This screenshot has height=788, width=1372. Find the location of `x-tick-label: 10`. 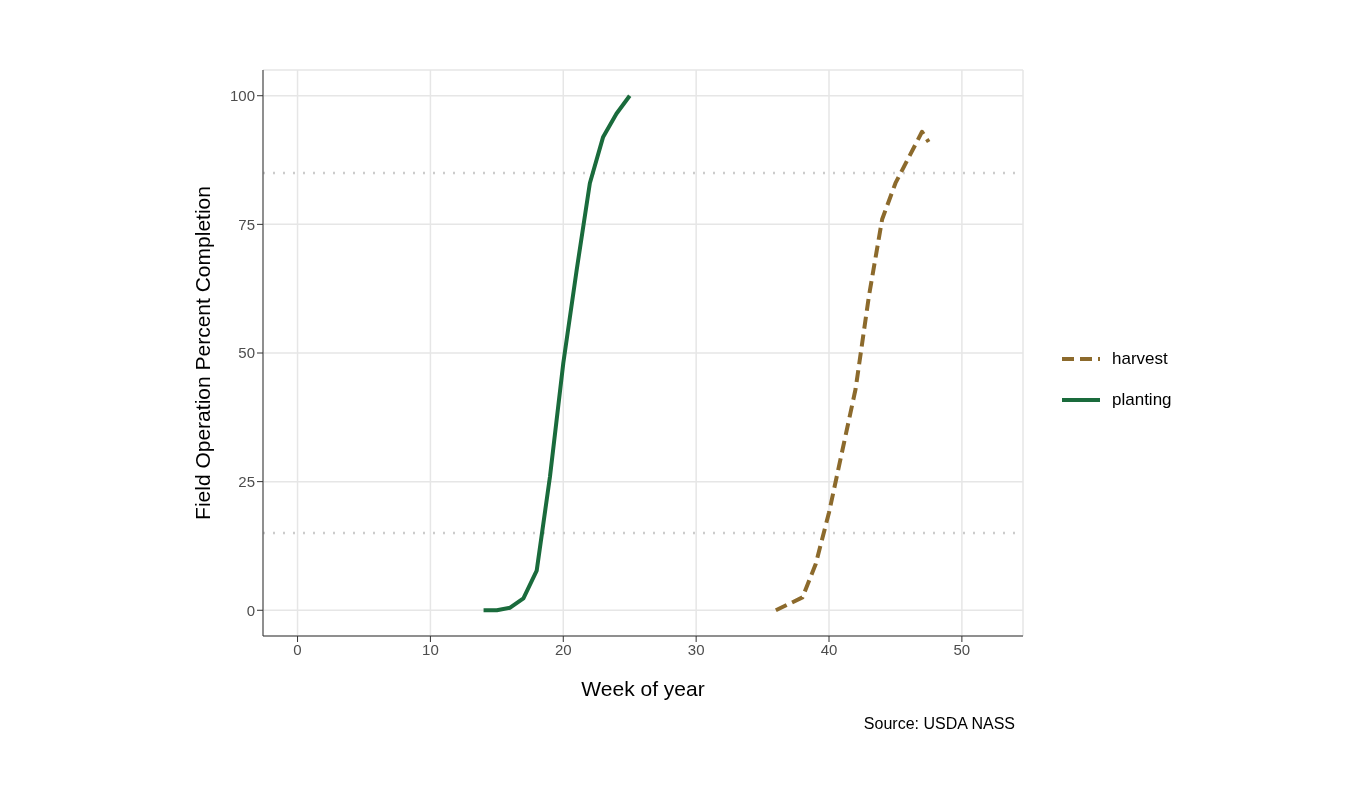

x-tick-label: 10 is located at coordinates (430, 649).